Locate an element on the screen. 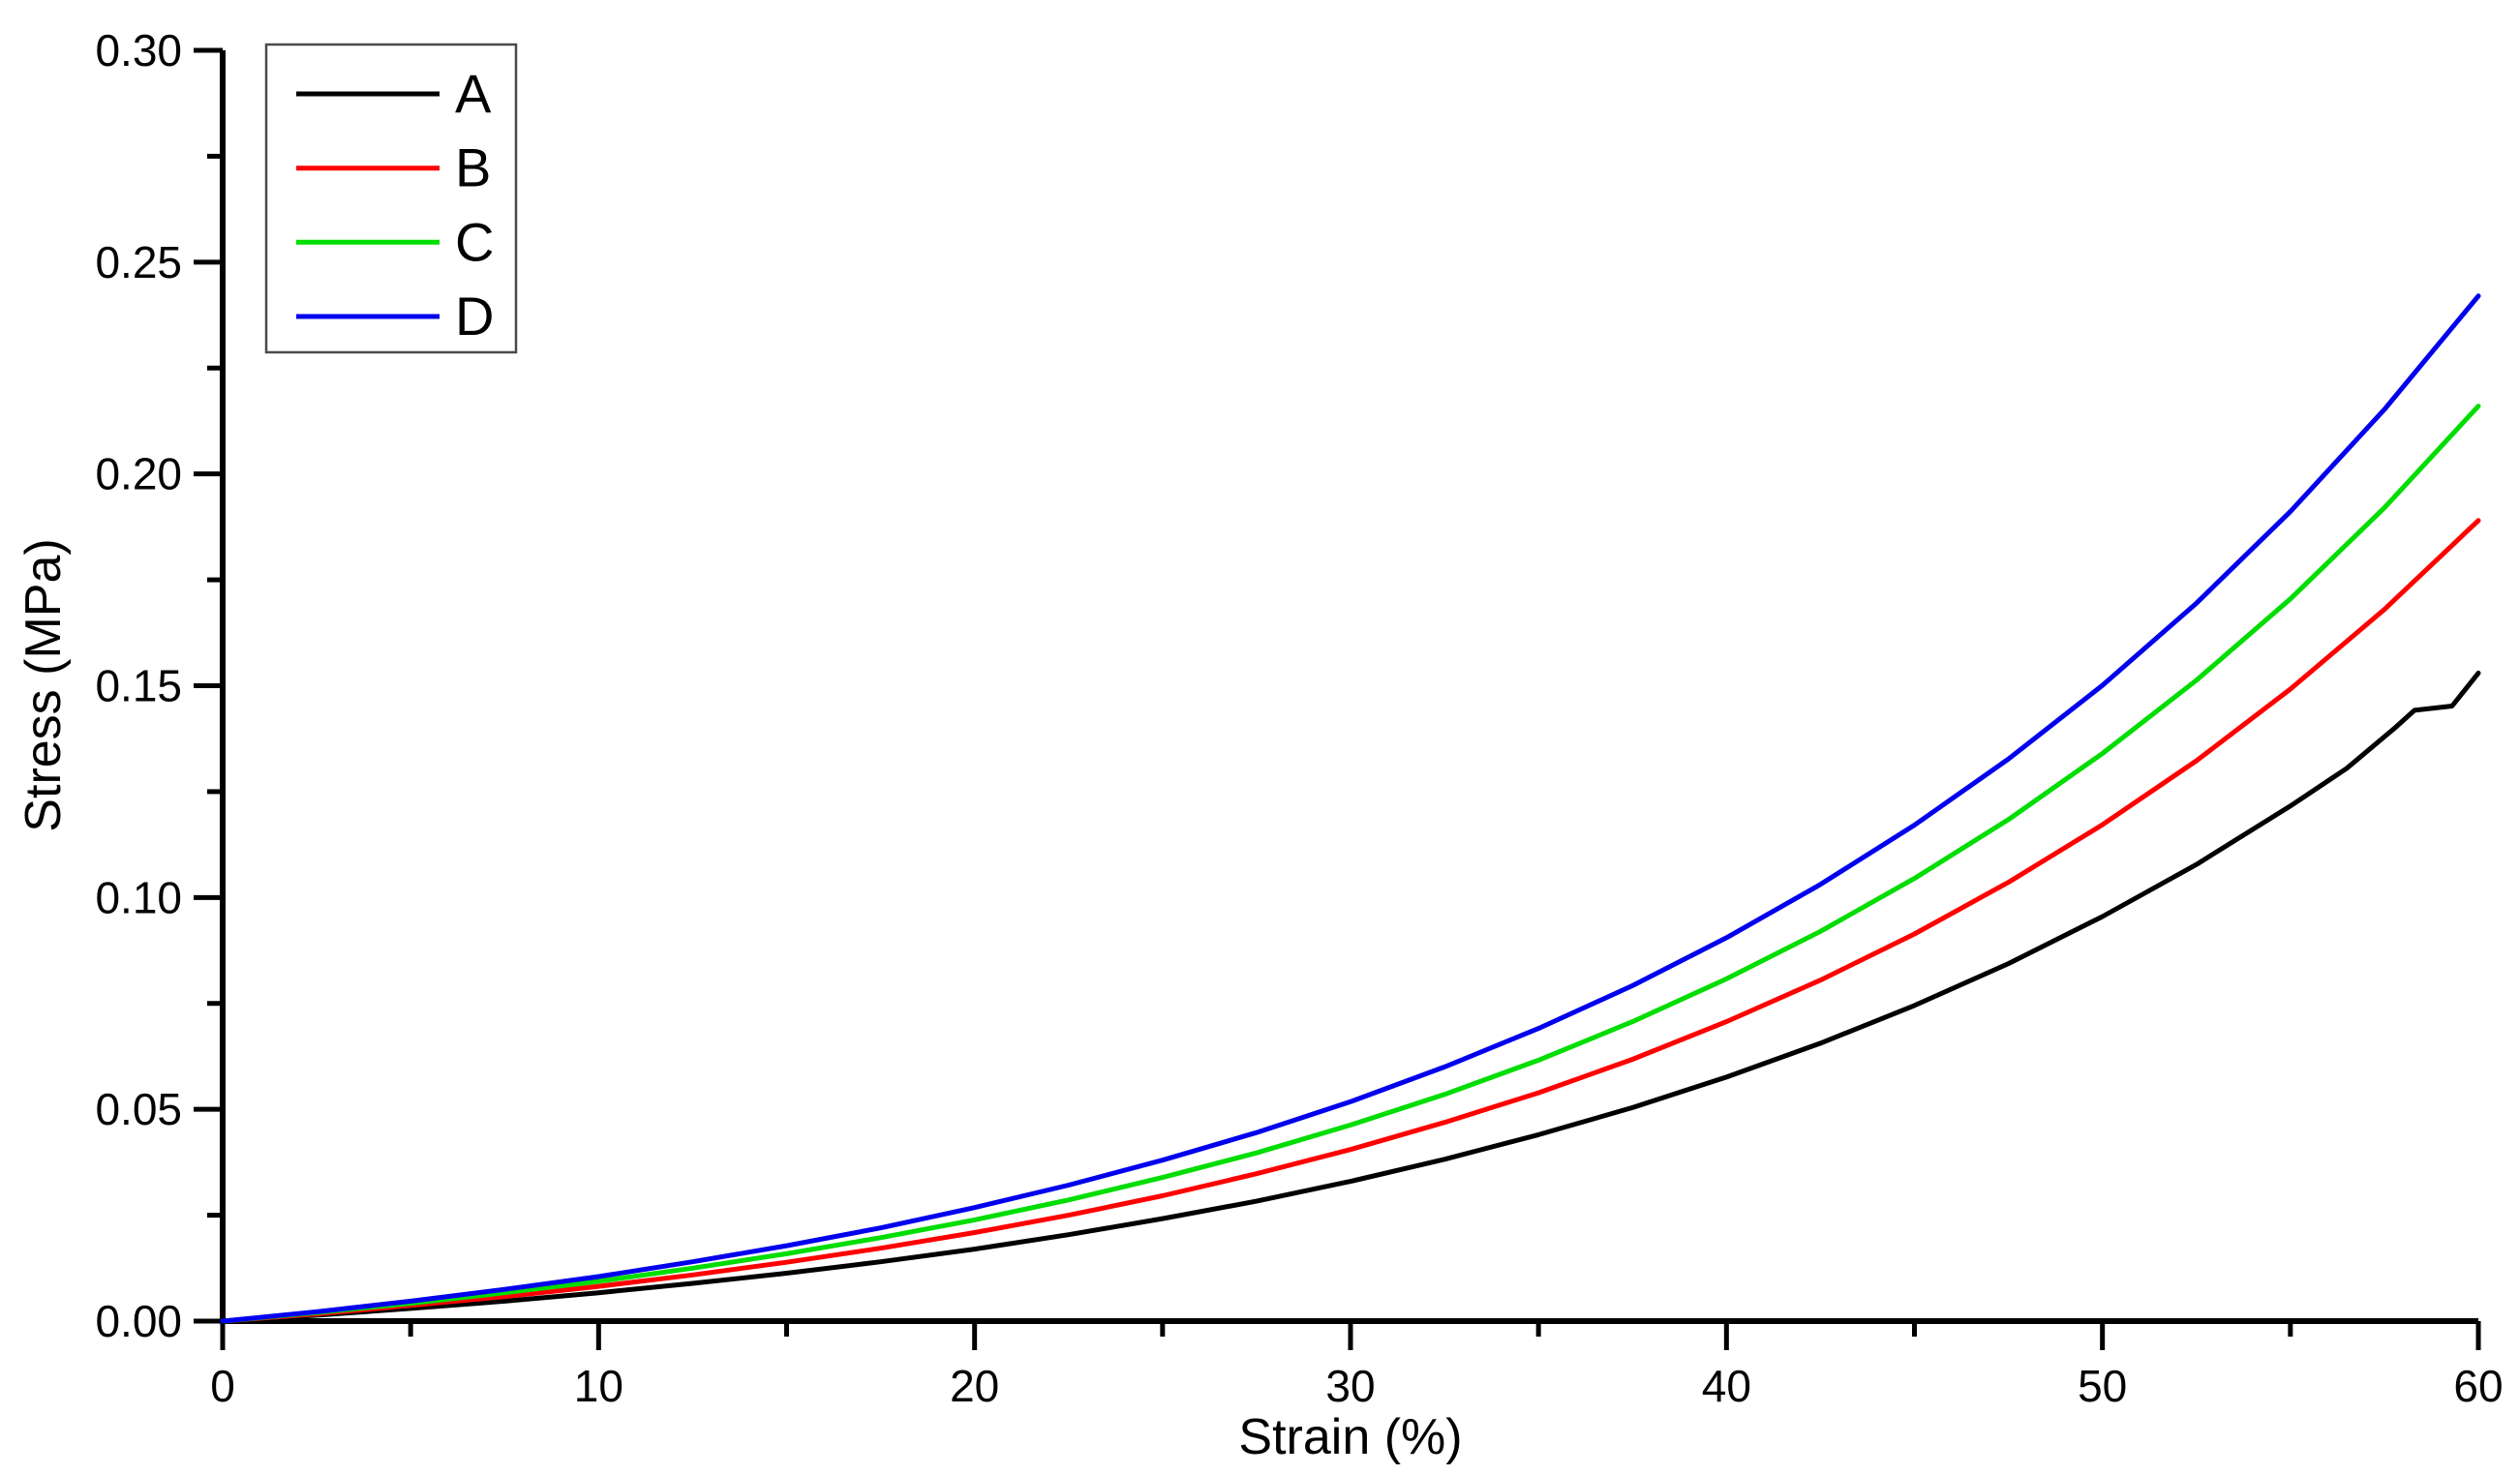  x-tick-label: 30 is located at coordinates (1350, 1386).